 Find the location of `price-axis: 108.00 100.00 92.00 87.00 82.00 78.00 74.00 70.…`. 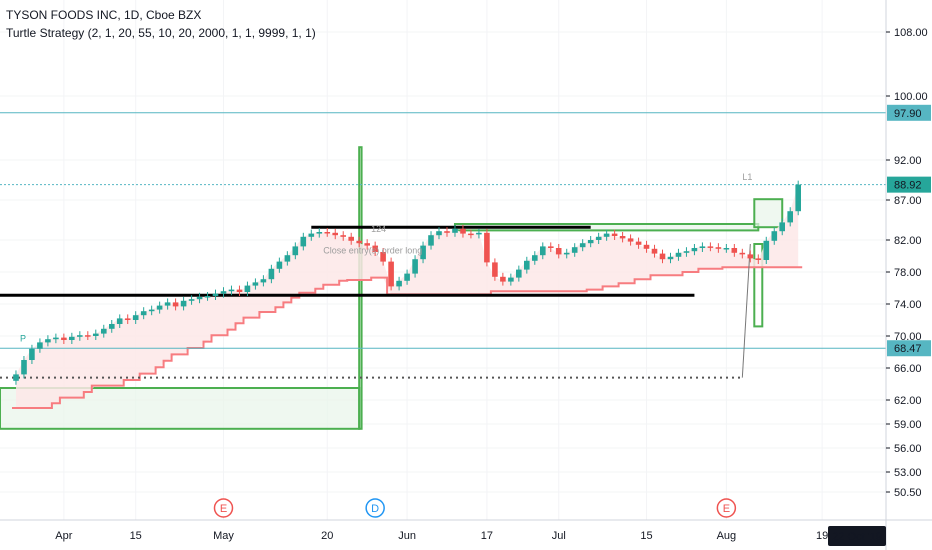

price-axis: 108.00 100.00 92.00 87.00 82.00 78.00 74.00 70.… is located at coordinates (908, 275).